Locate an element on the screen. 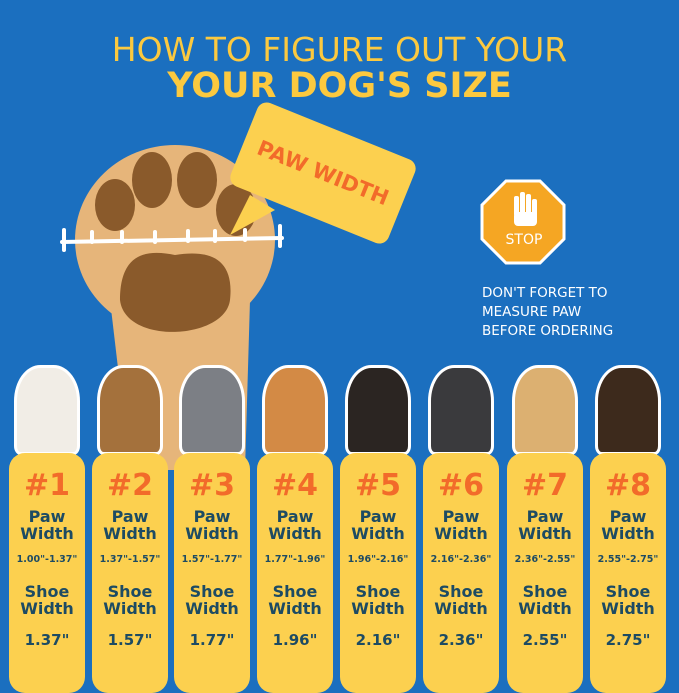  size-card: #7 Paw Width 2.36"-2.55" Shoe Width 2.55" is located at coordinates (545, 573).